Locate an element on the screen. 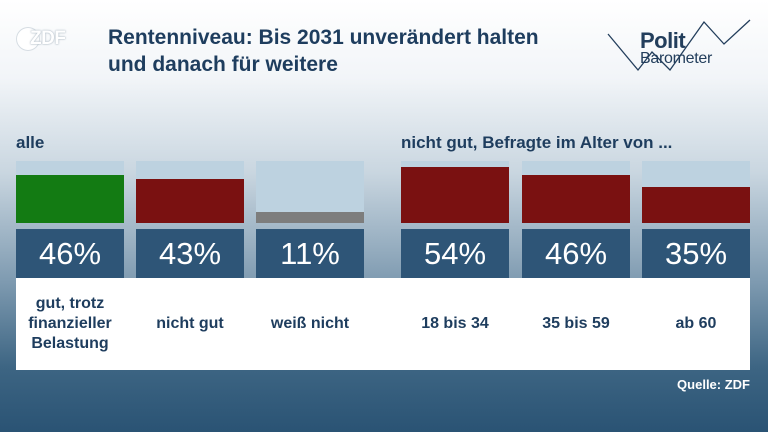 Image resolution: width=768 pixels, height=432 pixels. value-label: 54% is located at coordinates (455, 253).